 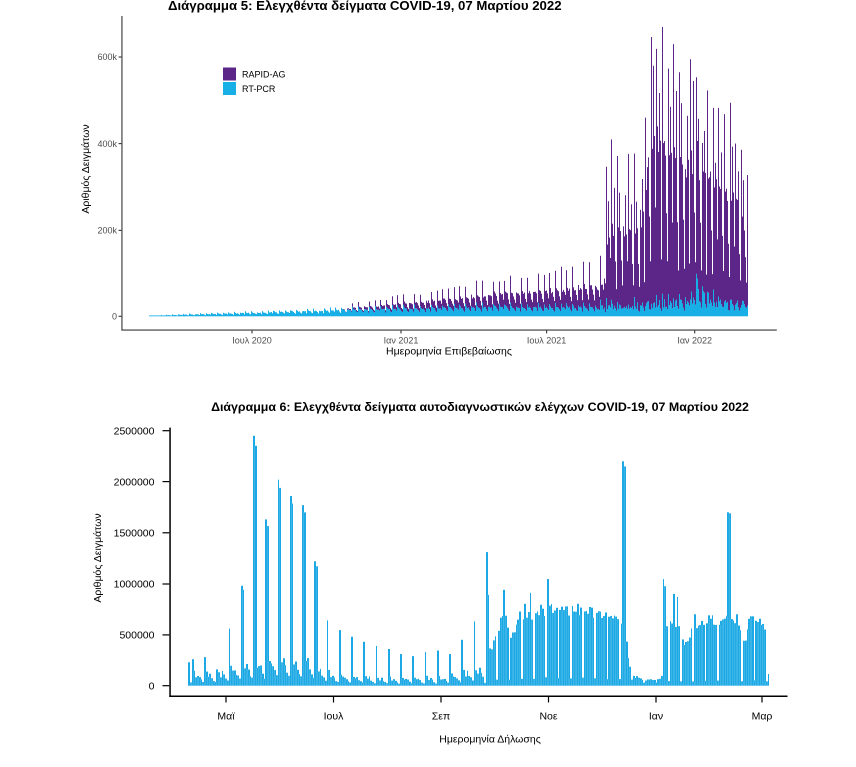 I want to click on svg-text: Ιουλ, so click(x=334, y=717).